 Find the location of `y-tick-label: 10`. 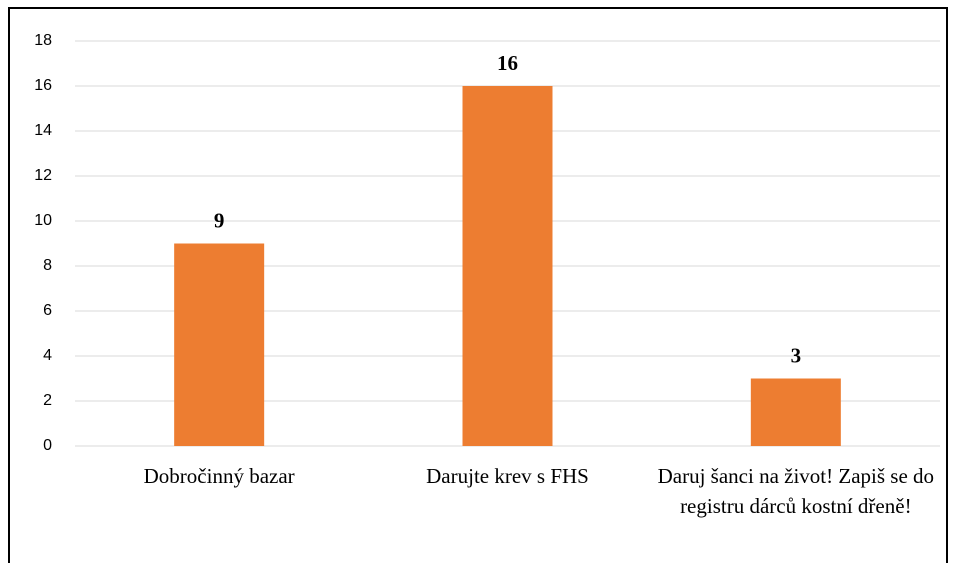

y-tick-label: 10 is located at coordinates (43, 220).